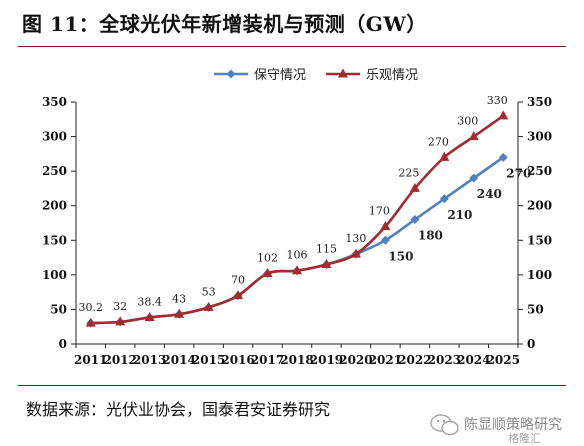  I want to click on left-y-tick-label: 100, so click(54, 275).